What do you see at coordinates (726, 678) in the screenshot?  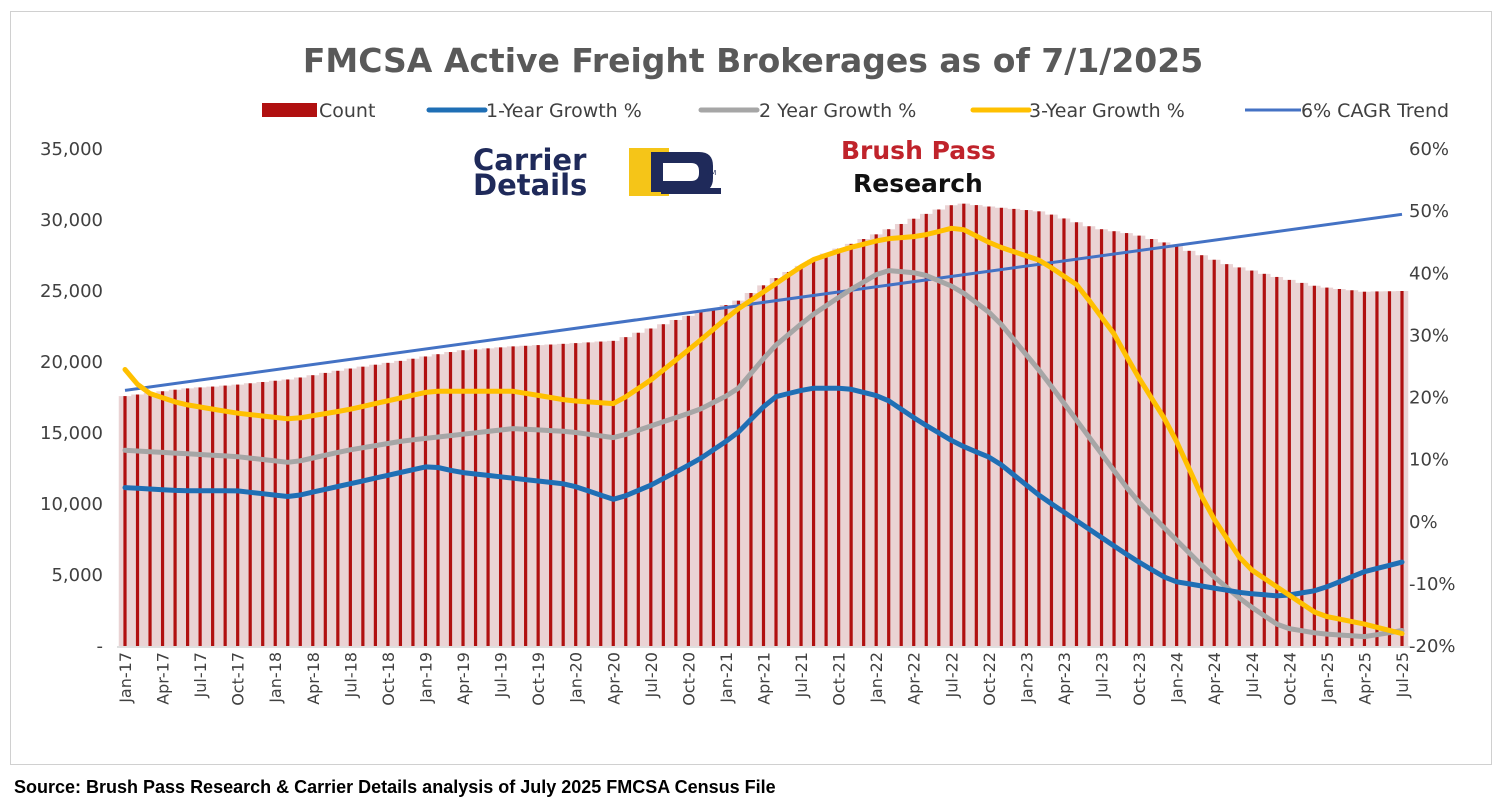 I see `x-tick-label: Jan-21` at bounding box center [726, 678].